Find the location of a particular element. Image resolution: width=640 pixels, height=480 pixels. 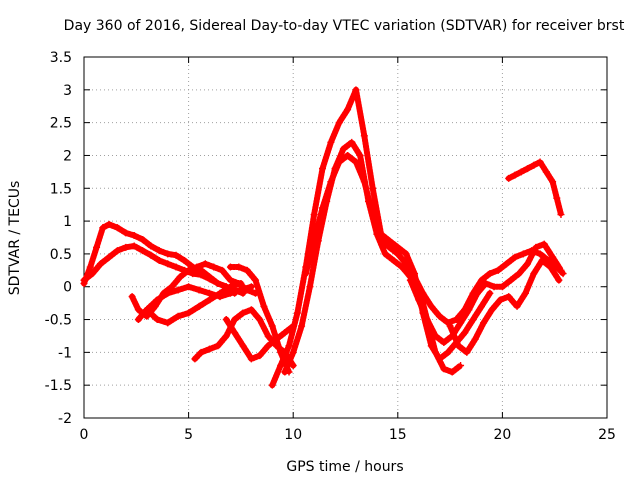

y-tick-label: 2 is located at coordinates (67, 156).